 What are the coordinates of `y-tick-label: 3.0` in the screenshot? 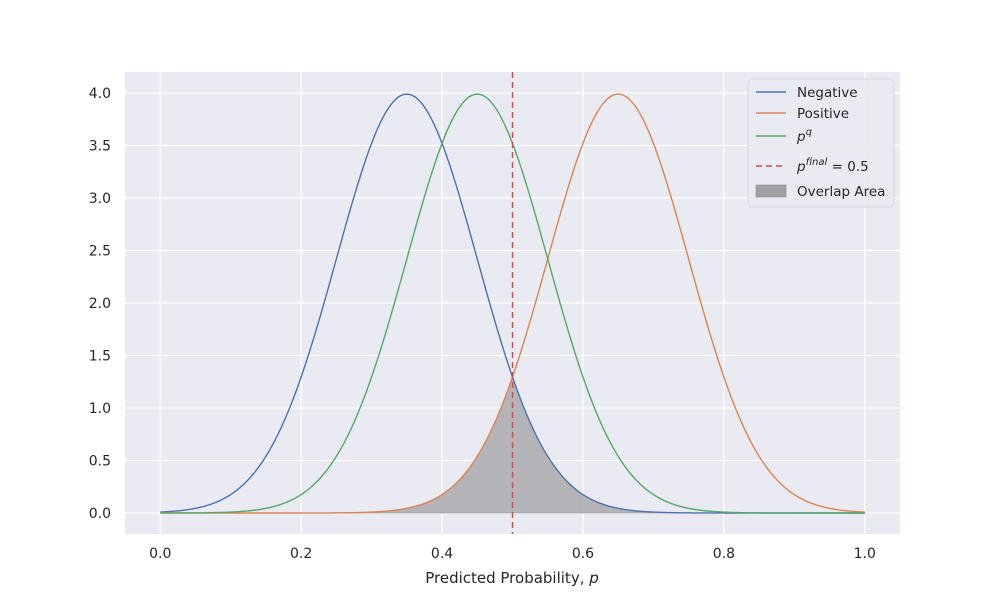 It's located at (100, 199).